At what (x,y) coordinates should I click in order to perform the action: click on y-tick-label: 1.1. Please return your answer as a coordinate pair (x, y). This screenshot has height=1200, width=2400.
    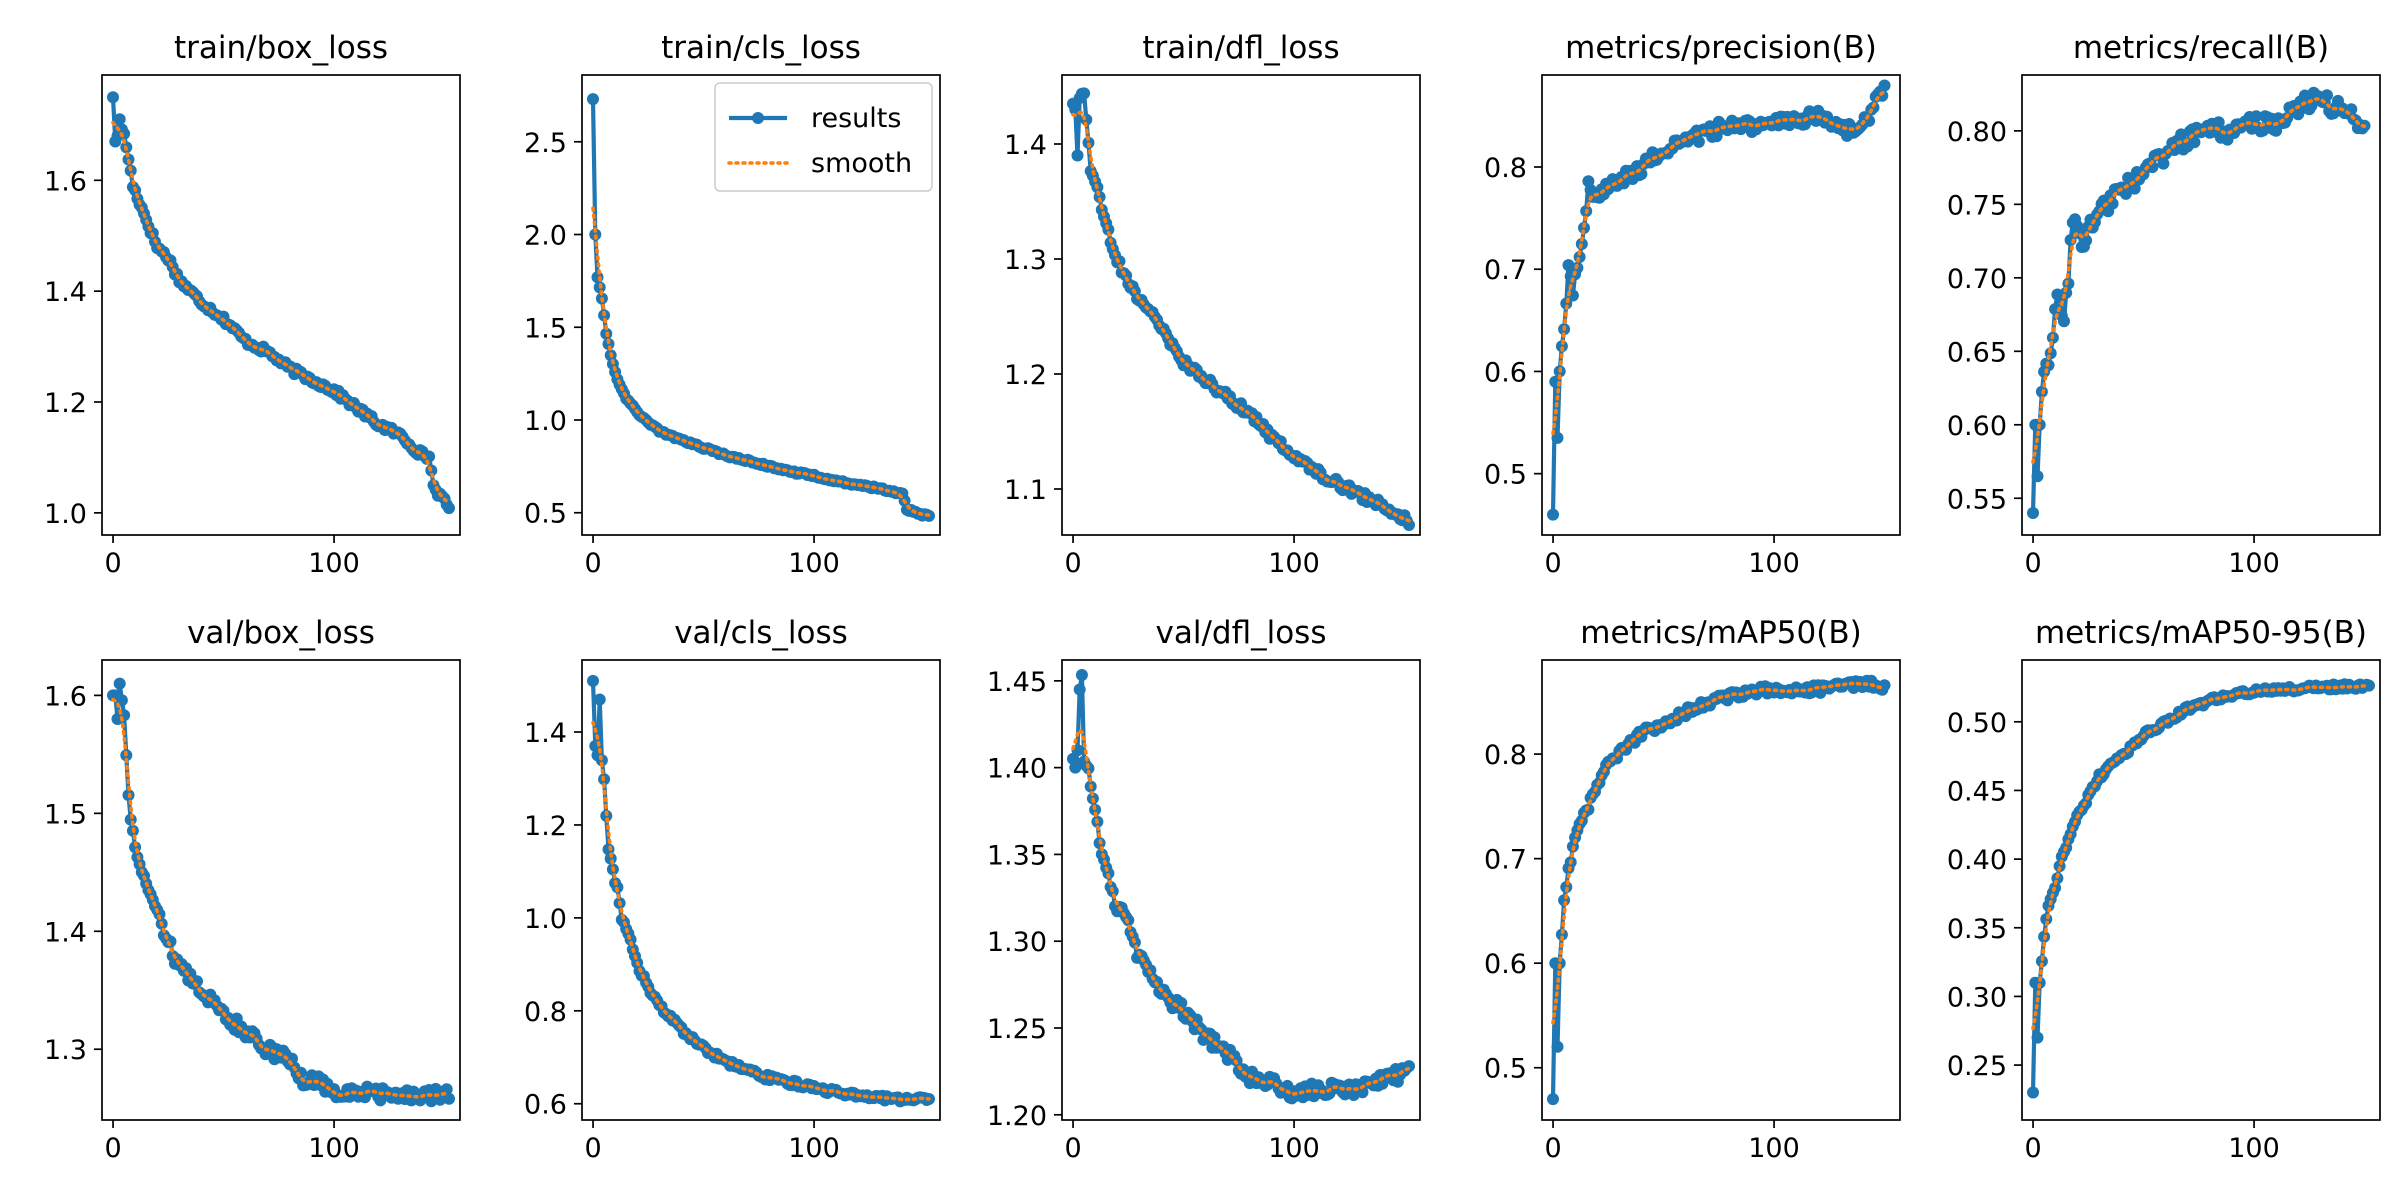
    Looking at the image, I should click on (1025, 490).